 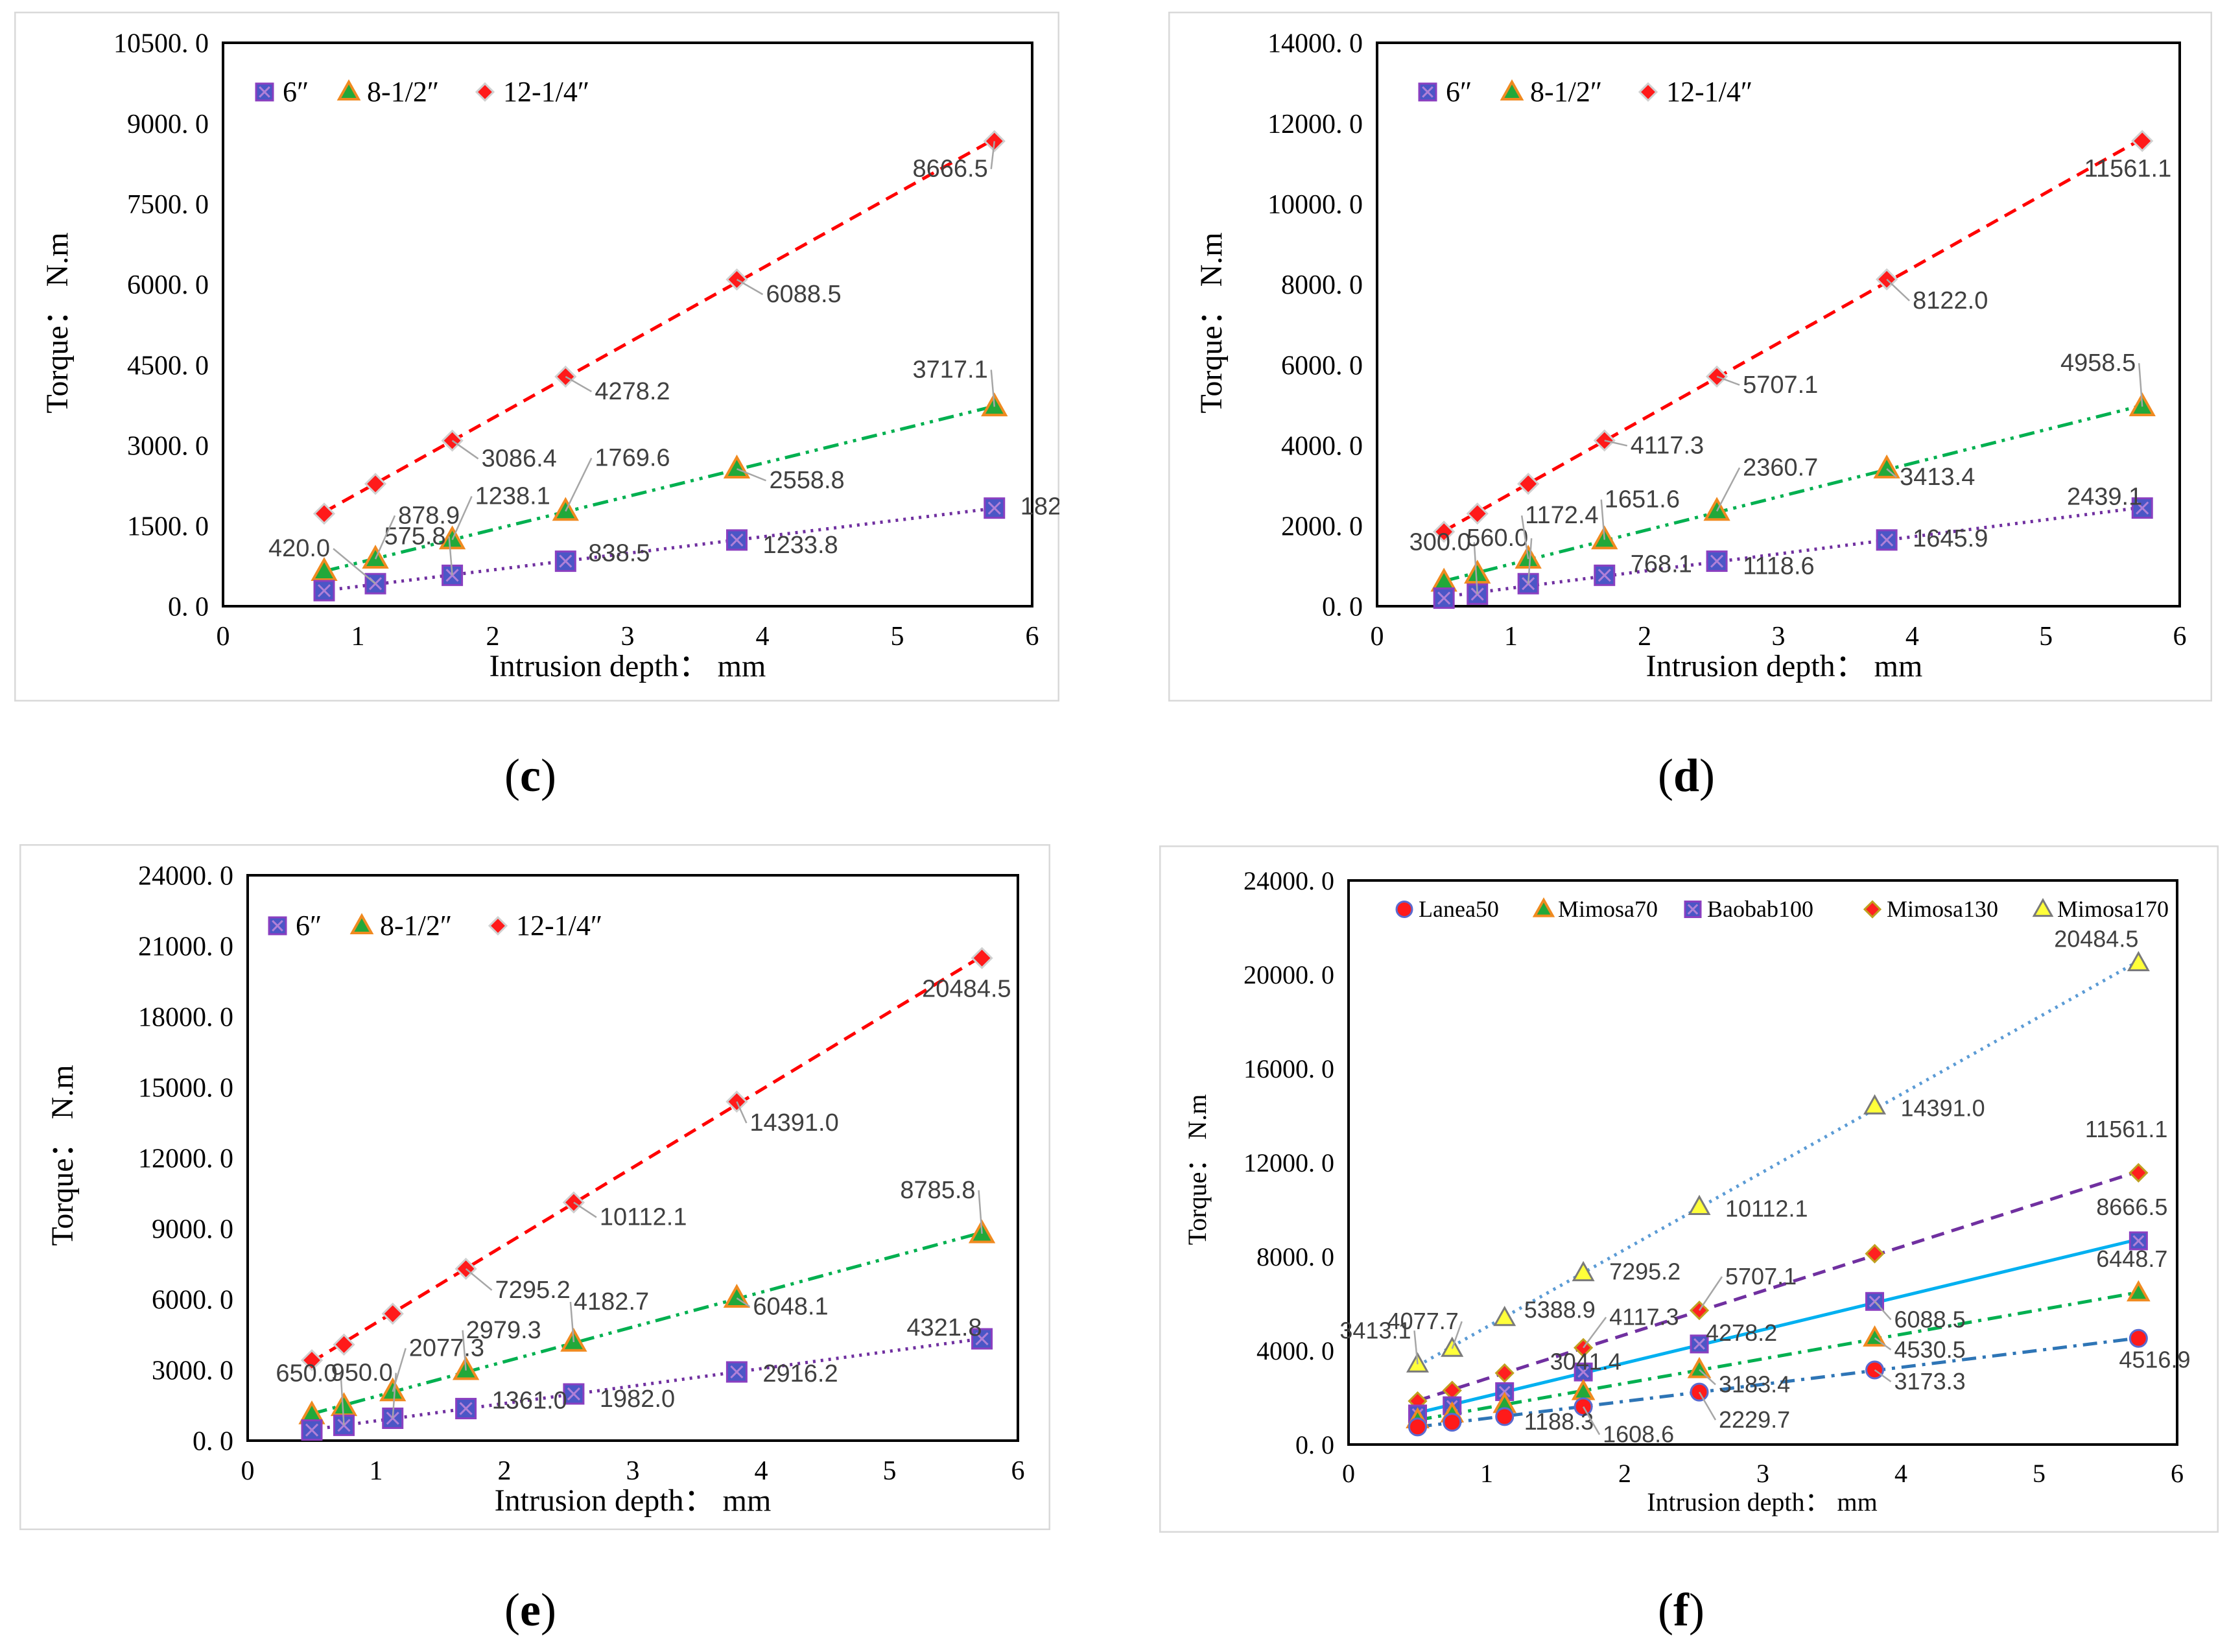 I want to click on data-label: 3041.4, so click(x=1586, y=1362).